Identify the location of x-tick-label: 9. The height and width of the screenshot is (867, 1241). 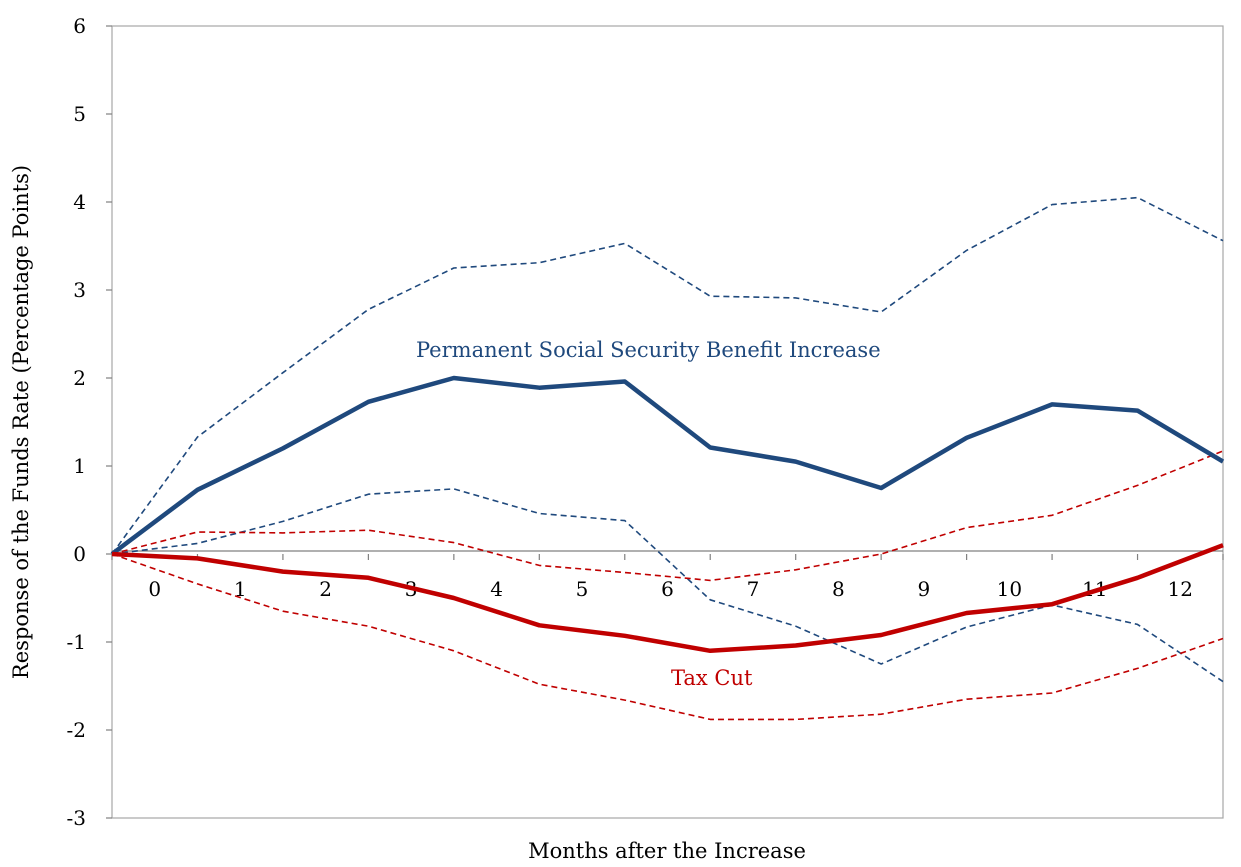
(924, 589).